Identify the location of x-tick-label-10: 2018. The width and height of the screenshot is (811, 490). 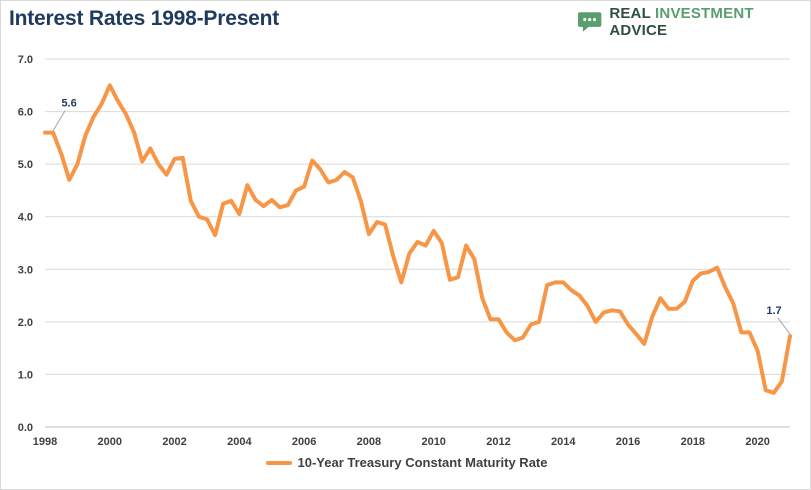
(693, 442).